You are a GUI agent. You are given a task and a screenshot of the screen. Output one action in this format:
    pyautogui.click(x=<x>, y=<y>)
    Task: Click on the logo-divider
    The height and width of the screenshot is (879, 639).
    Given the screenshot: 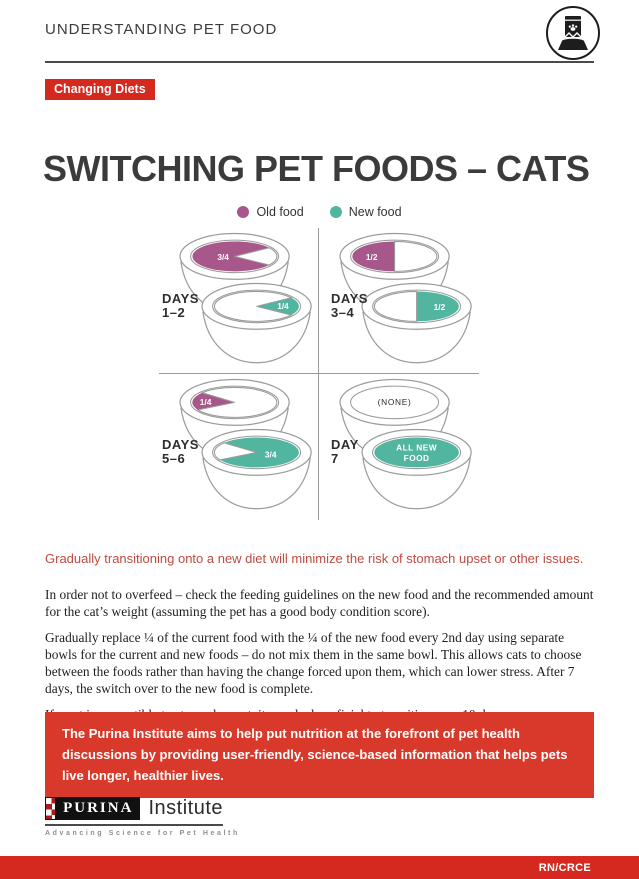 What is the action you would take?
    pyautogui.click(x=134, y=825)
    